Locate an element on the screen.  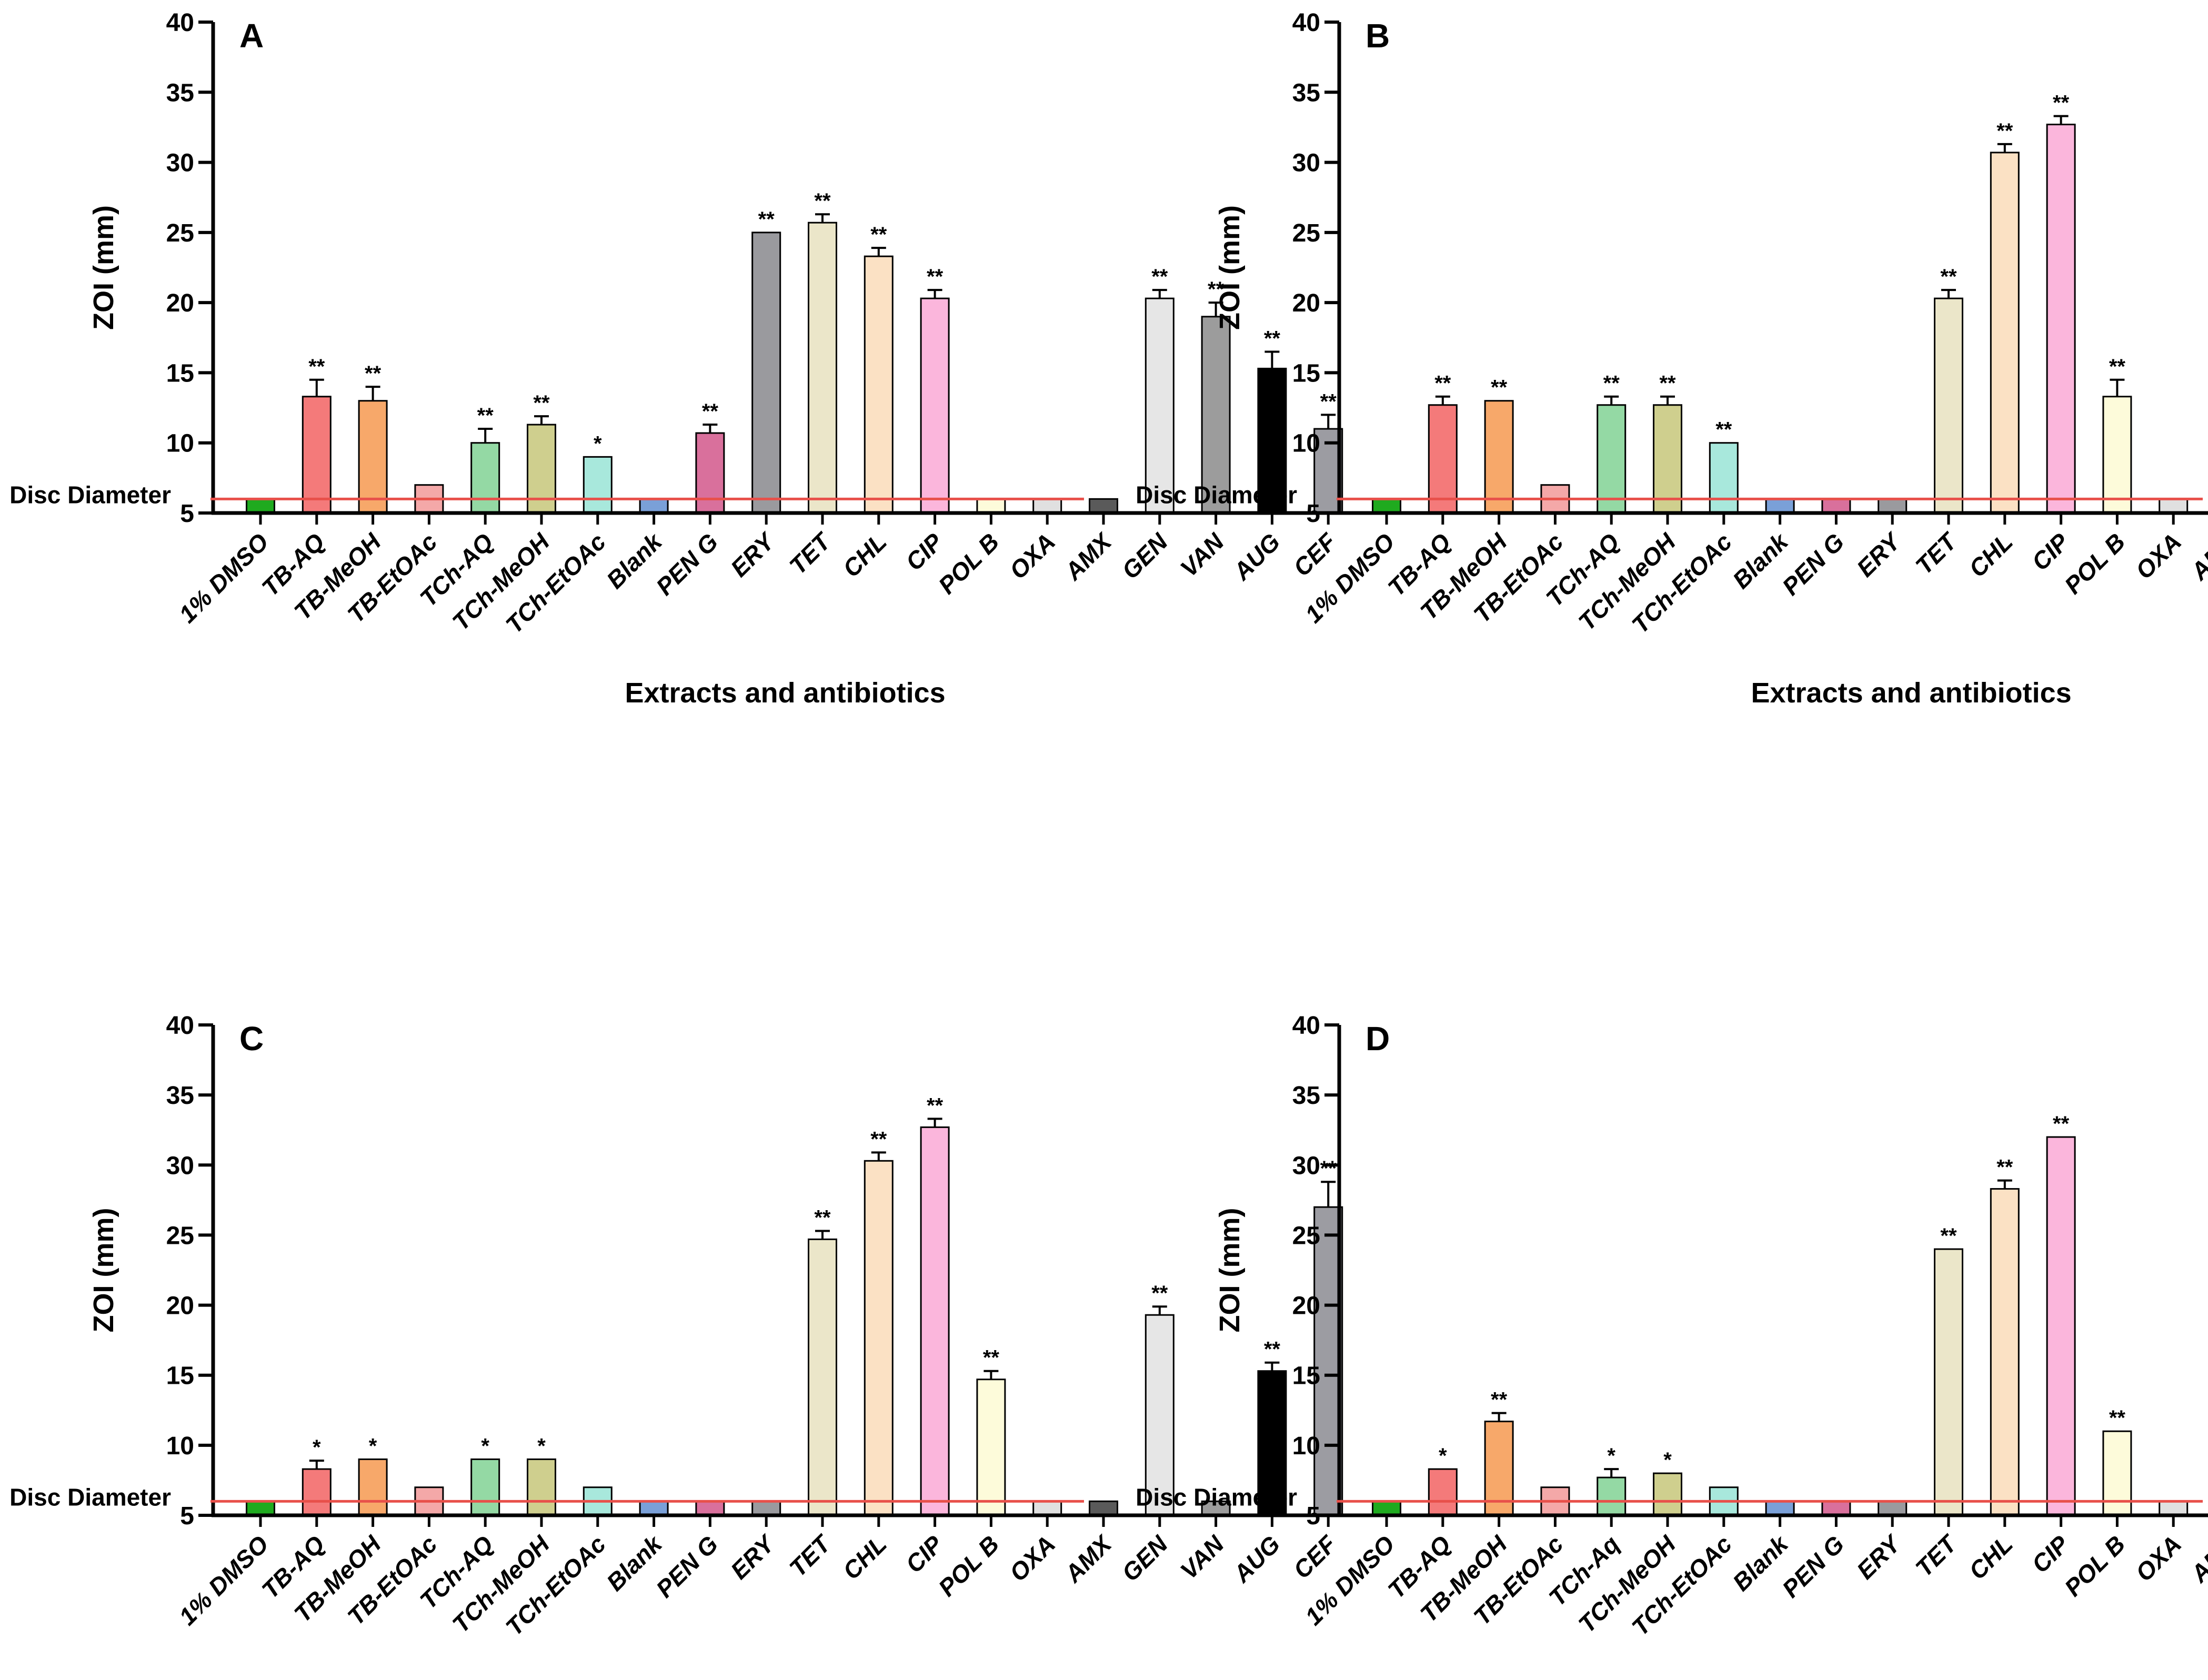
x-tick-label: 1% DMSO is located at coordinates (224, 578).